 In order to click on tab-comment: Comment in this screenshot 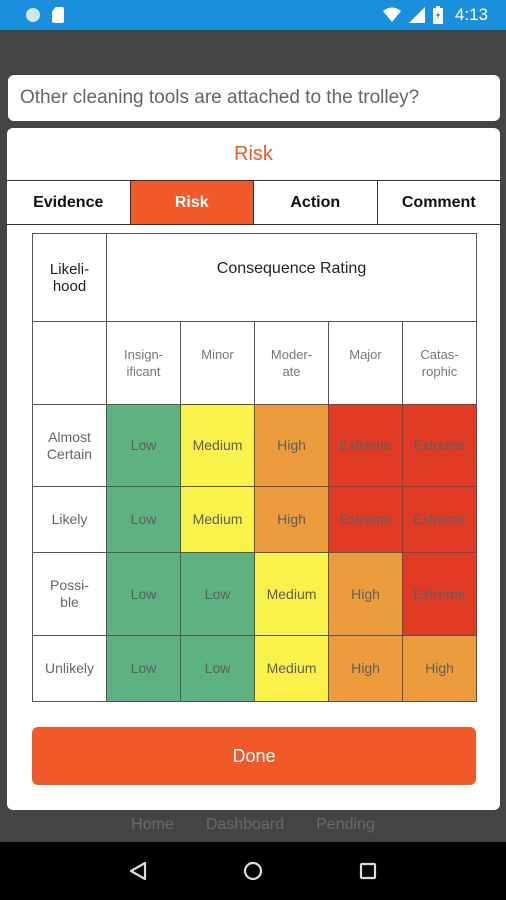, I will do `click(438, 202)`.